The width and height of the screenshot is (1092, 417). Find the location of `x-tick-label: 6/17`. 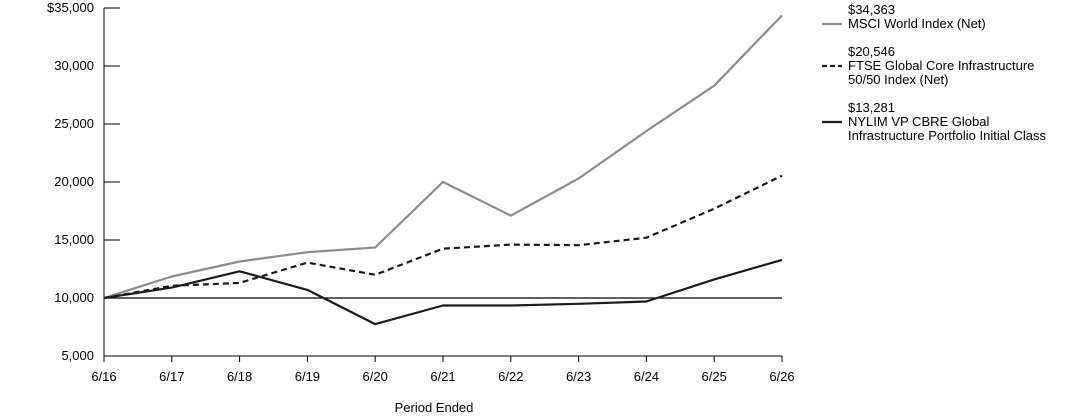

x-tick-label: 6/17 is located at coordinates (171, 376).